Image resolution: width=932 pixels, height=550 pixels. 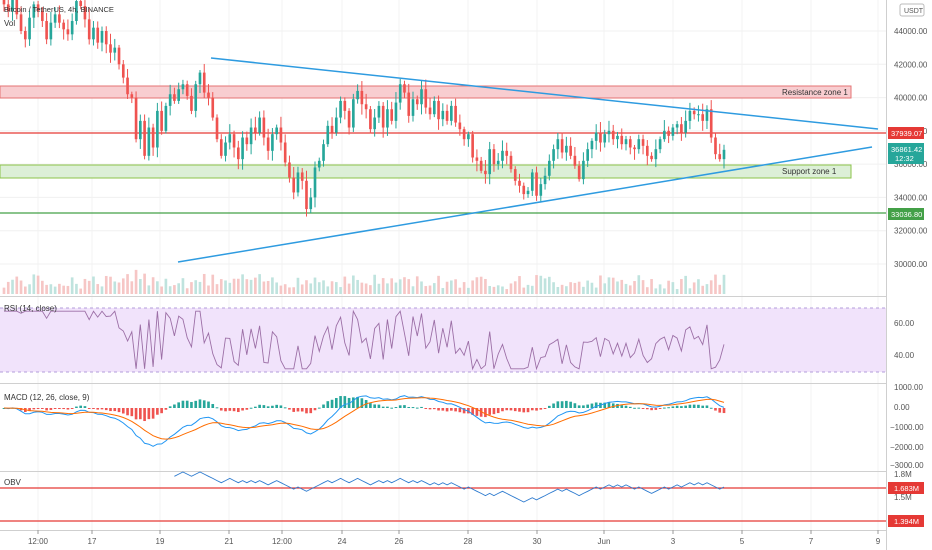 I want to click on rsi-tick-40: 40.00, so click(x=904, y=355).